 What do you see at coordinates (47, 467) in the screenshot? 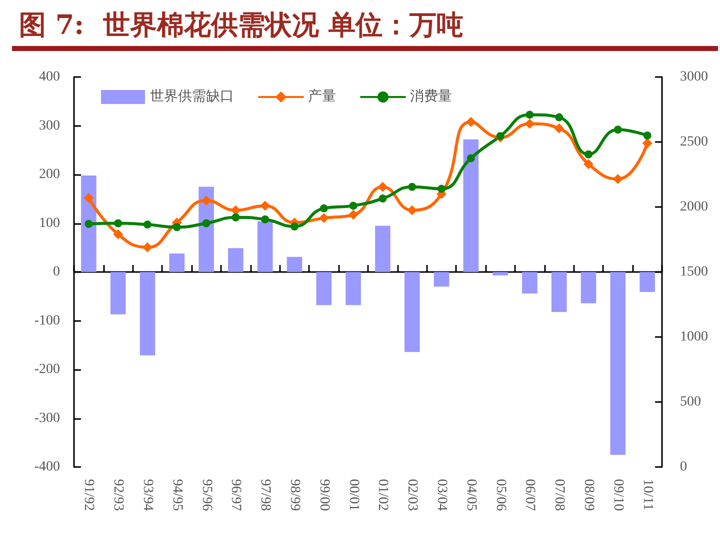
I see `y-tick-label: -400` at bounding box center [47, 467].